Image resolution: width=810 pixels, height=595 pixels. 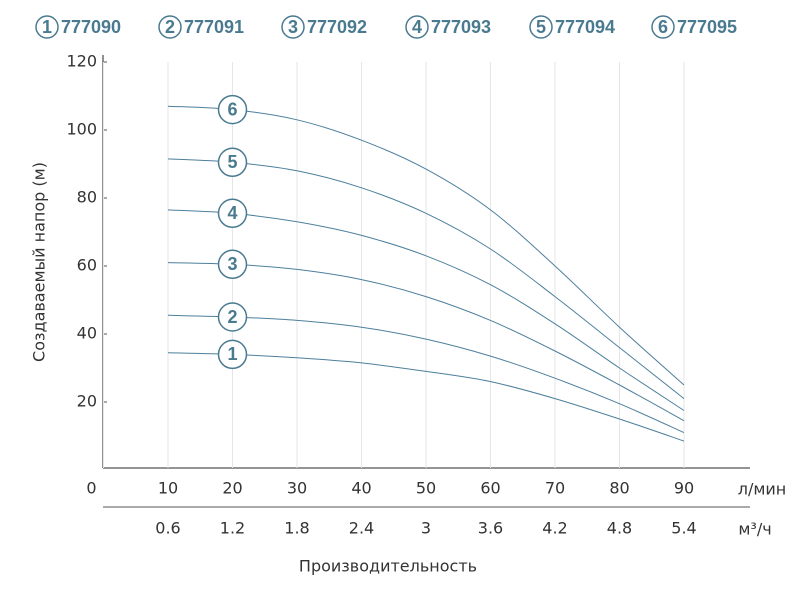 I want to click on legend-label: 777092, so click(x=337, y=27).